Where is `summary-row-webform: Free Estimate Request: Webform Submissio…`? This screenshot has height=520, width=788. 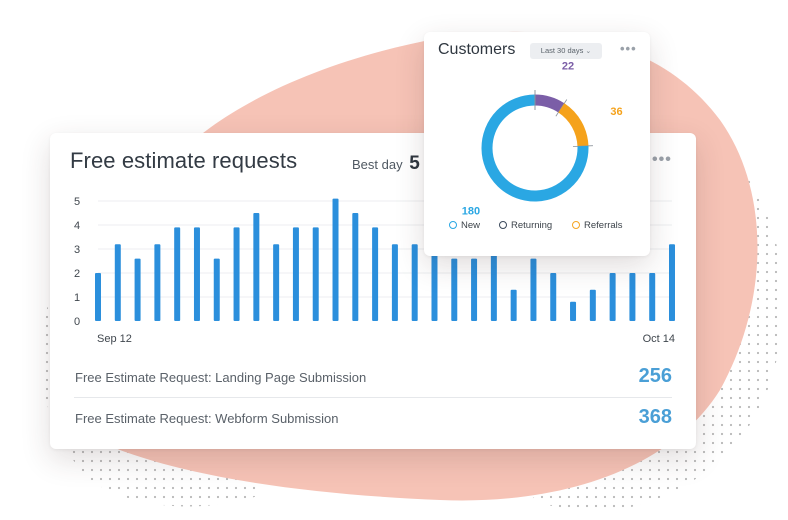 summary-row-webform: Free Estimate Request: Webform Submissio… is located at coordinates (373, 417).